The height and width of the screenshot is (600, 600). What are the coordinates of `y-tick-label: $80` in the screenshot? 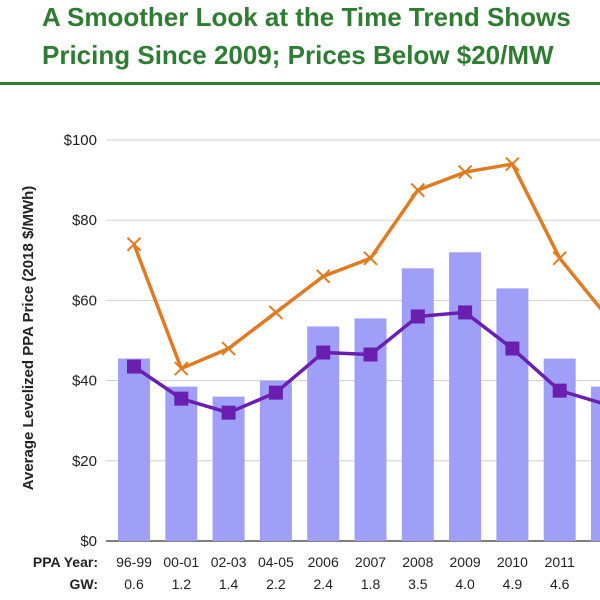 It's located at (84, 220).